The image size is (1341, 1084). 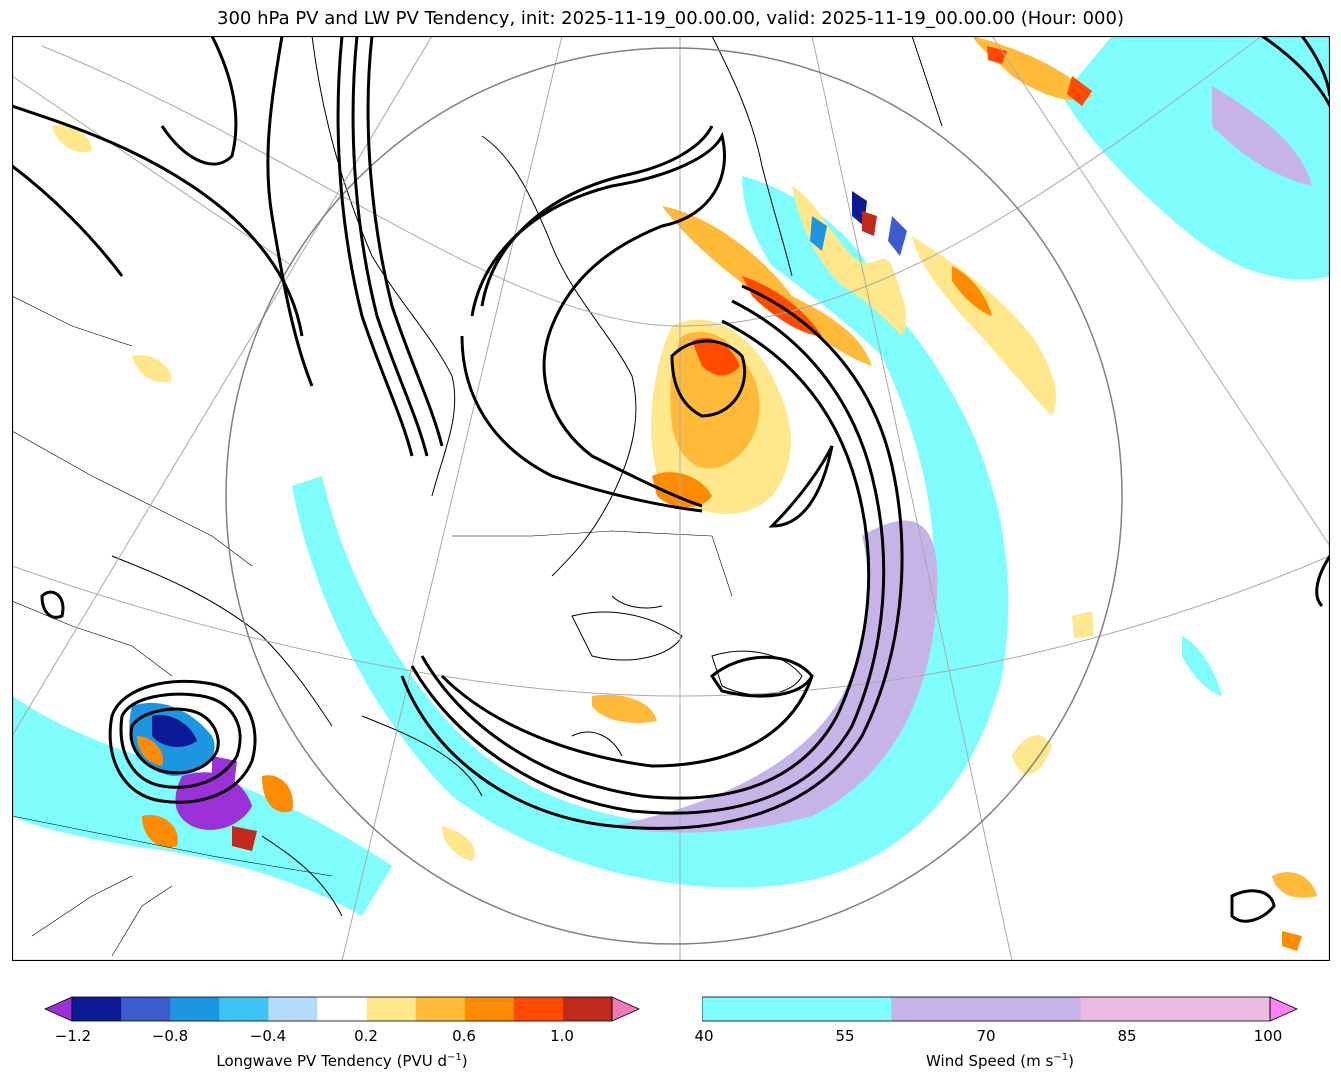 I want to click on wind-colorbar-extend-high, so click(x=1283, y=1009).